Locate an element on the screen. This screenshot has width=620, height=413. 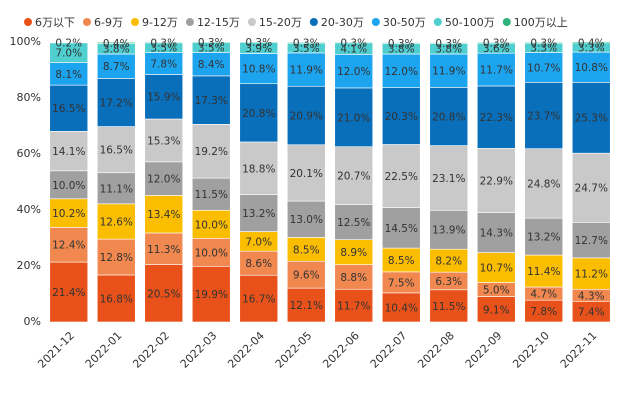
legend-label: 50-100万 is located at coordinates (470, 22).